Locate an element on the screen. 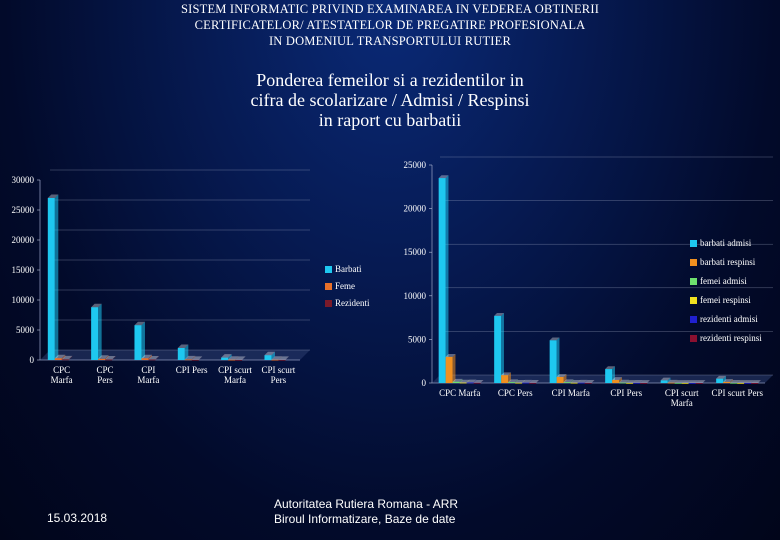  x-tick-label: CPI scurt Pers is located at coordinates (738, 393).